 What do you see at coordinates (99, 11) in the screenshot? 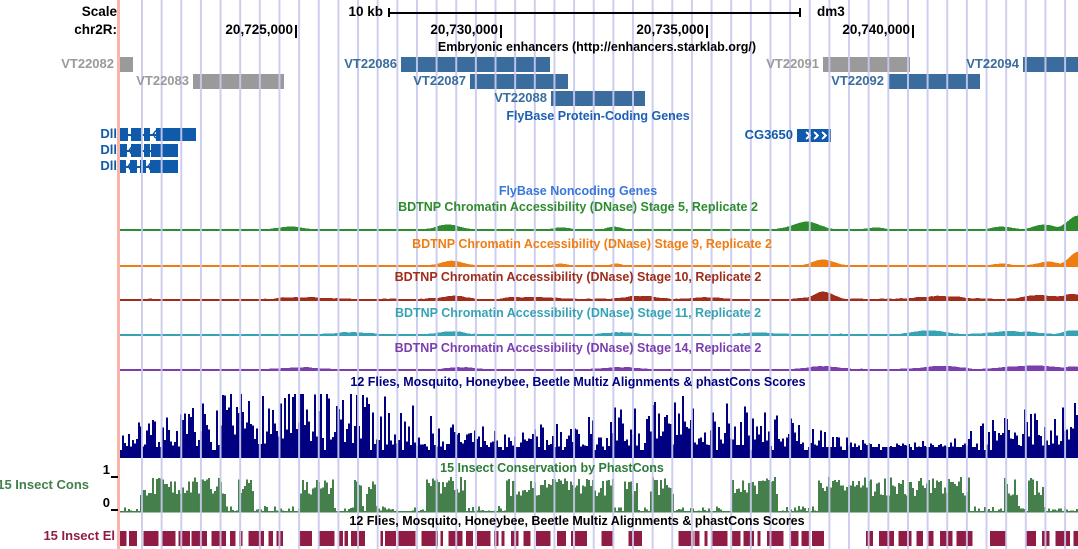
I see `scale-label: Scale` at bounding box center [99, 11].